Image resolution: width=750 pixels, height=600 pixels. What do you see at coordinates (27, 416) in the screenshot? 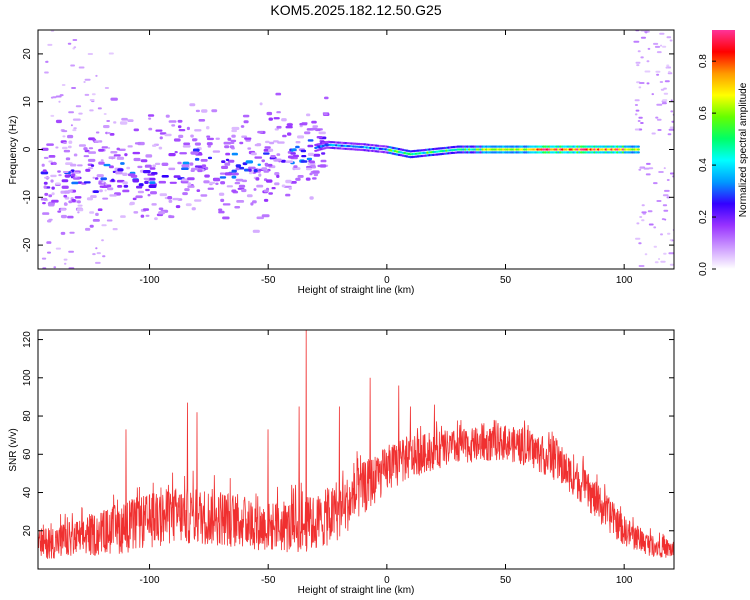
I see `snr-y-tick-label: 80` at bounding box center [27, 416].